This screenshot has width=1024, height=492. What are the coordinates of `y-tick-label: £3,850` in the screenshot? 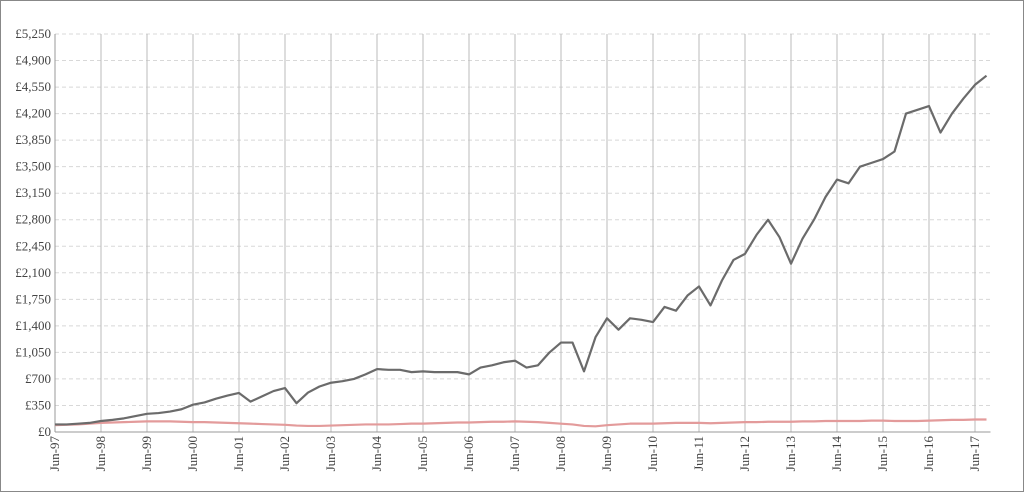 It's located at (33, 139).